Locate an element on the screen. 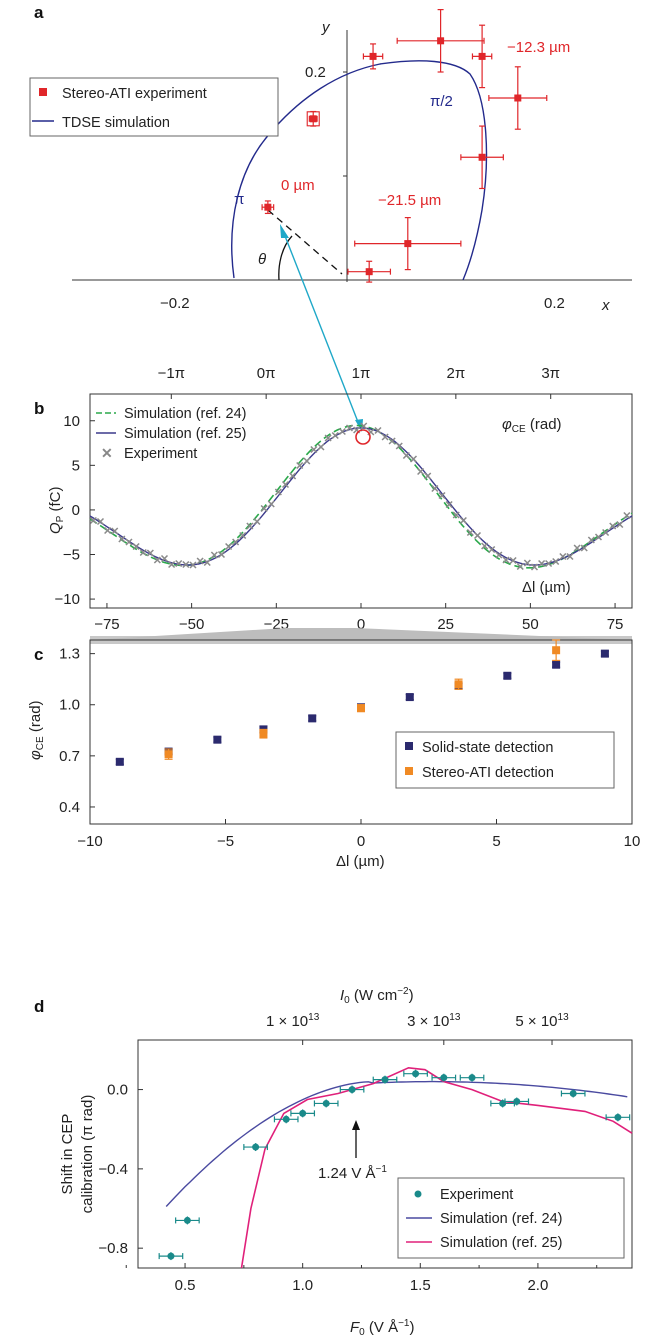 The image size is (652, 1344). panel-d-top-ticks: 1 × 1013 3 × 1013 5 × 1013 is located at coordinates (417, 1028).